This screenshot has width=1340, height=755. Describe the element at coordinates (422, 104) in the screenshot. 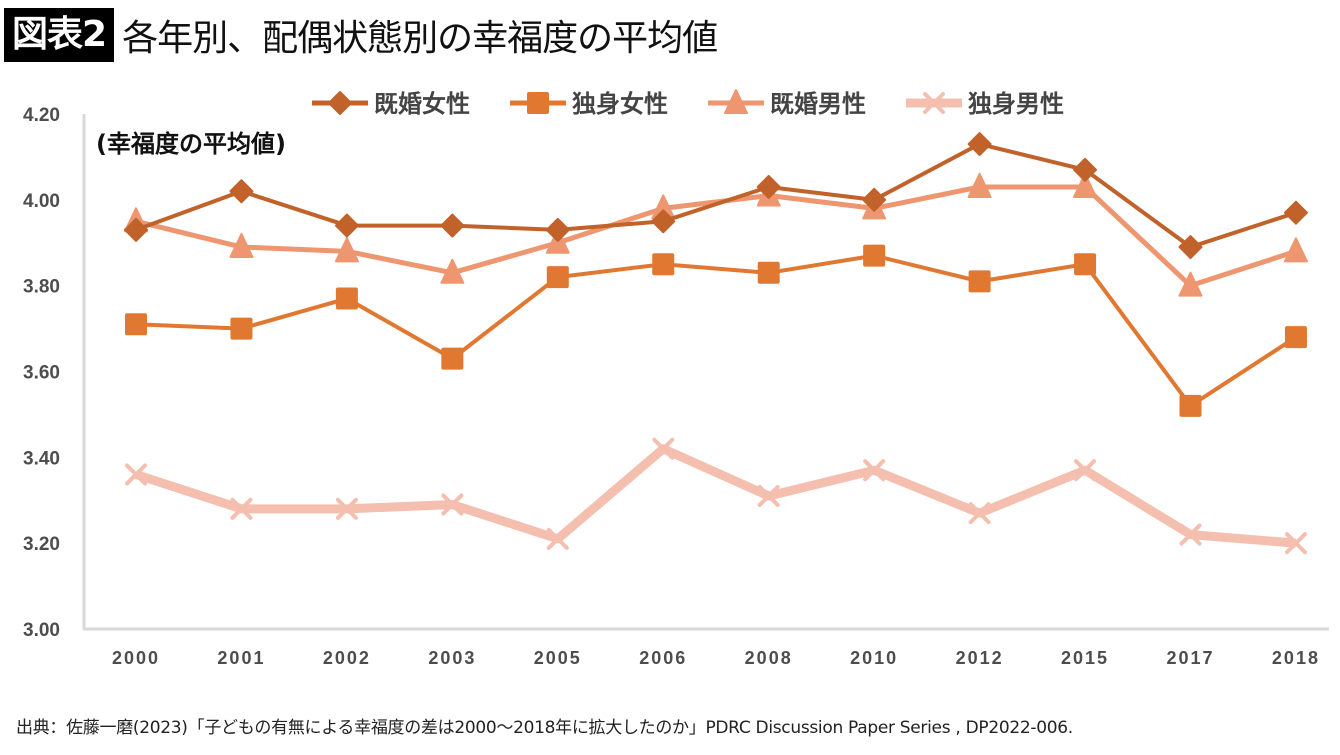

I see `legend-label: 既婚女性` at that location.